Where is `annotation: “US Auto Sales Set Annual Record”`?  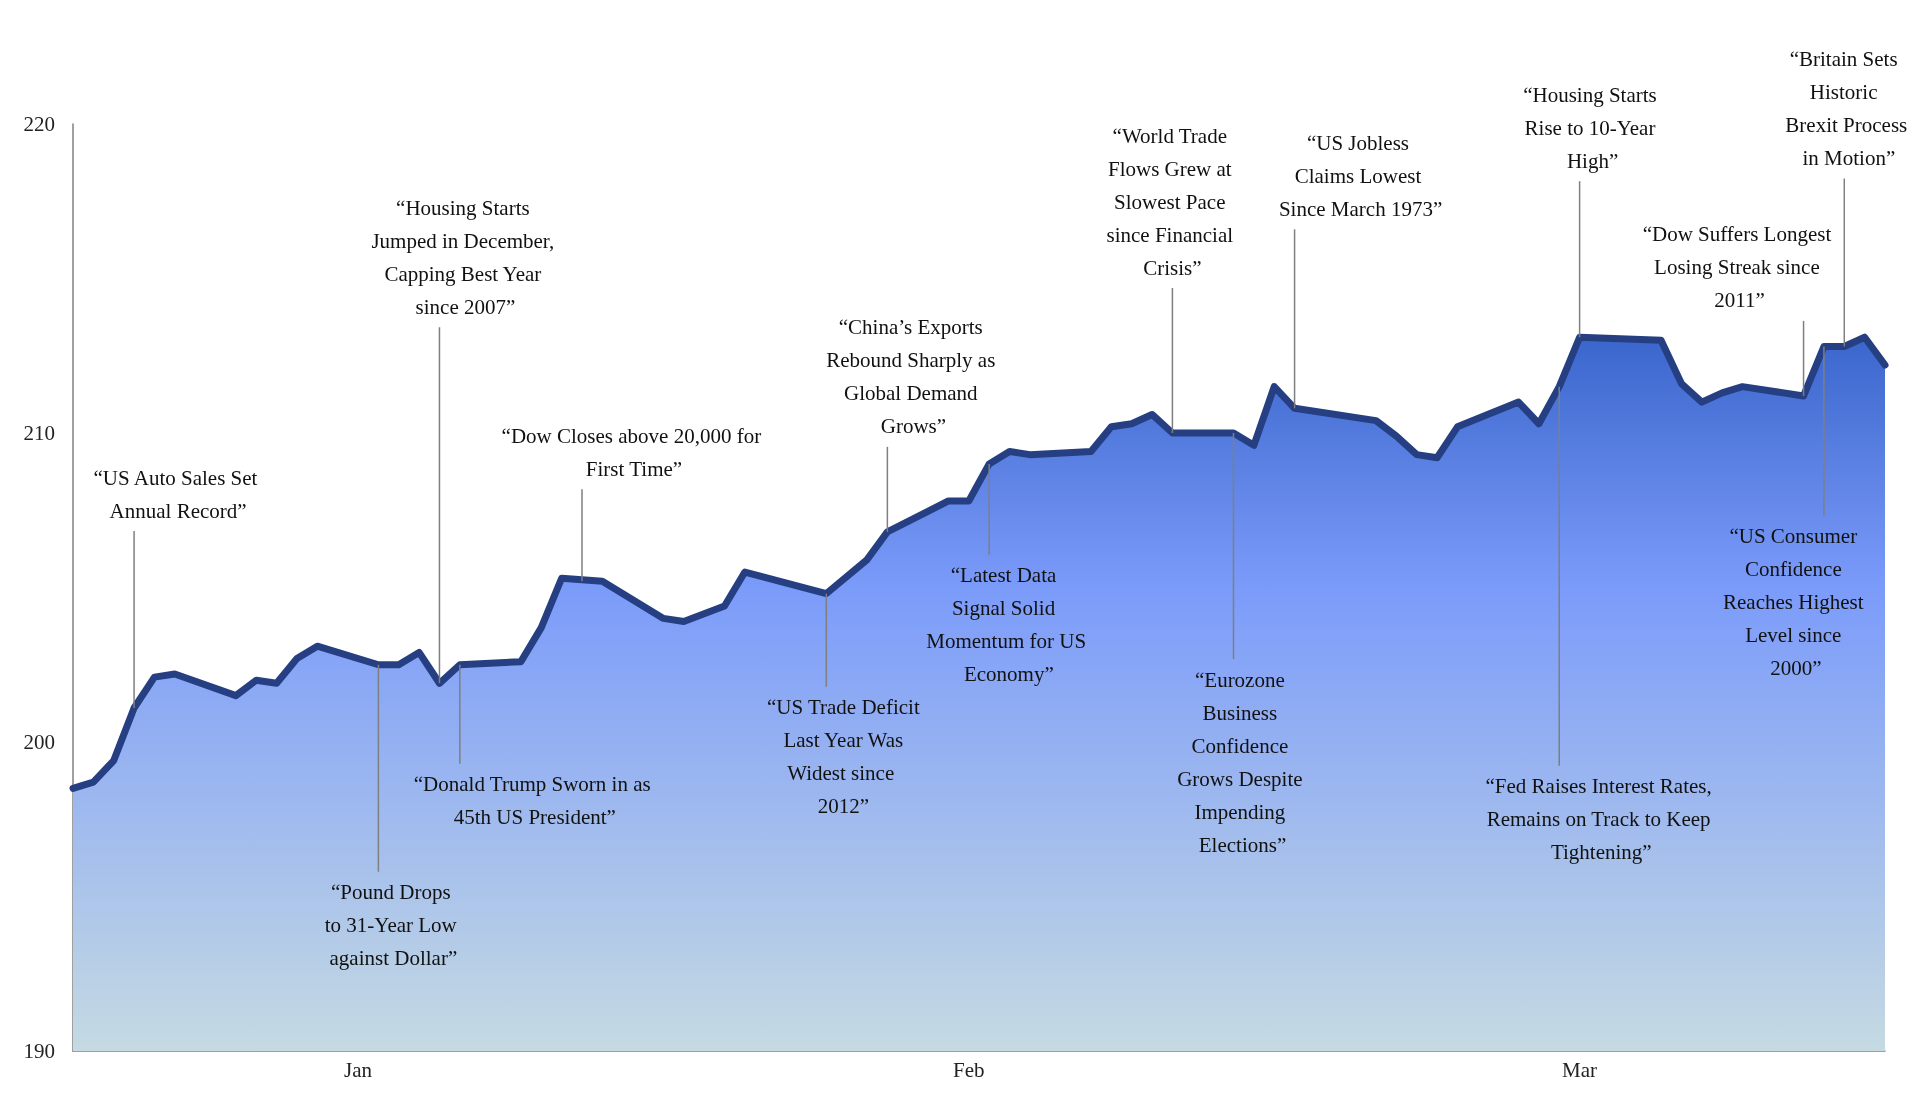 annotation: “US Auto Sales Set Annual Record” is located at coordinates (178, 494).